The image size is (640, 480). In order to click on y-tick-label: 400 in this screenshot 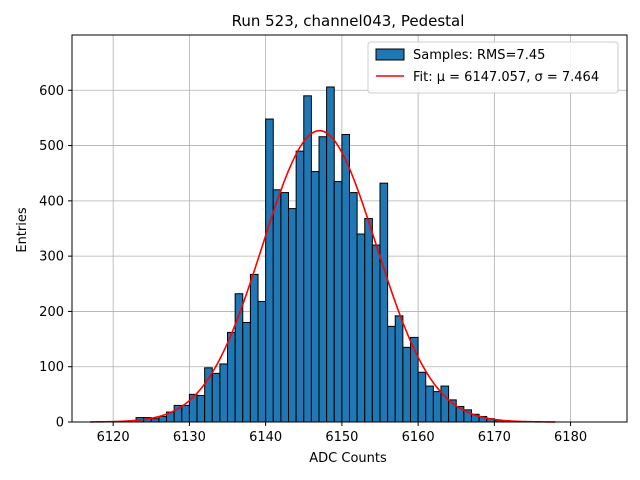, I will do `click(51, 201)`.